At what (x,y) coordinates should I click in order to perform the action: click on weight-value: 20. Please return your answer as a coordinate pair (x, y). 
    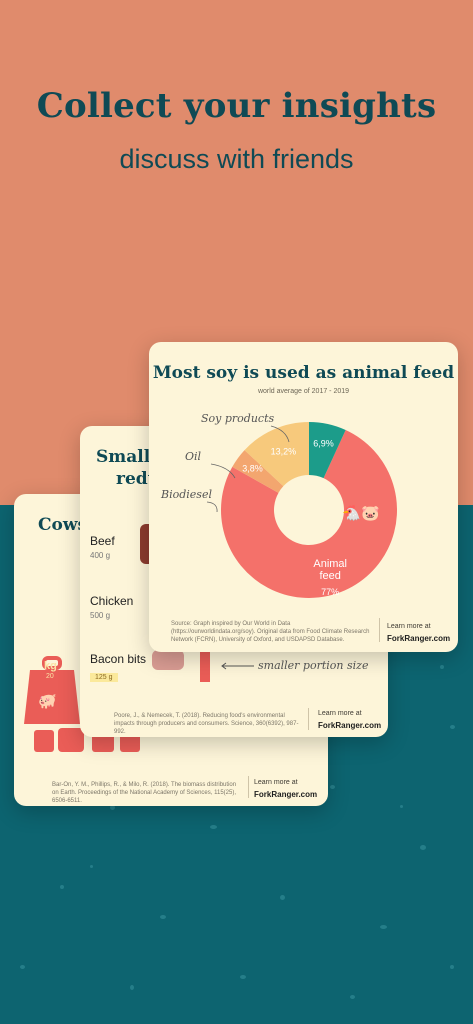
    Looking at the image, I should click on (50, 676).